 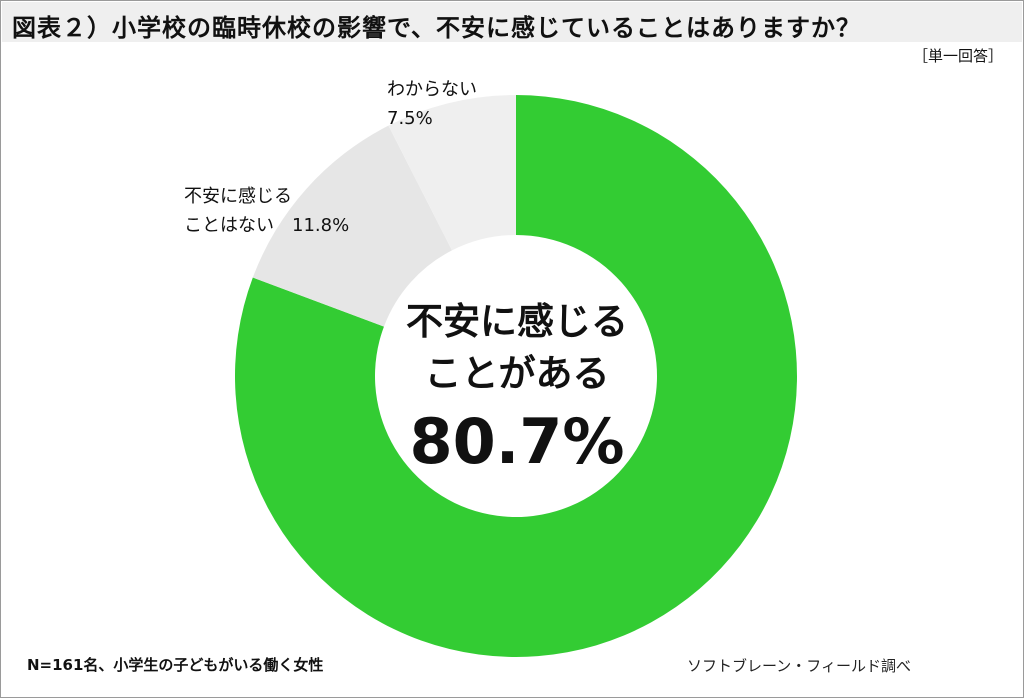 I want to click on slice-label-not-anxious-line1: 不安に感じる, so click(x=238, y=196).